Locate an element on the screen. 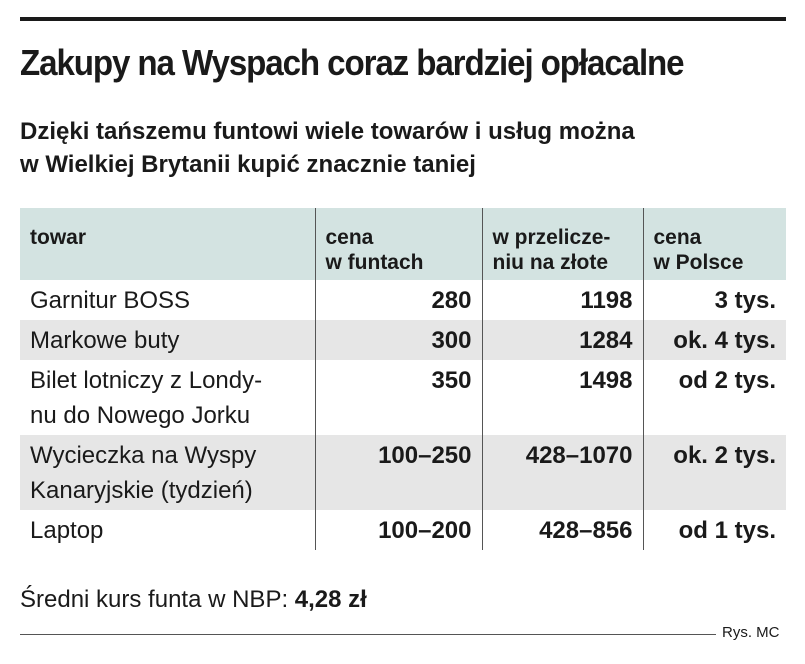 The width and height of the screenshot is (805, 664). item-line: nu do Nowego Jorku is located at coordinates (140, 415).